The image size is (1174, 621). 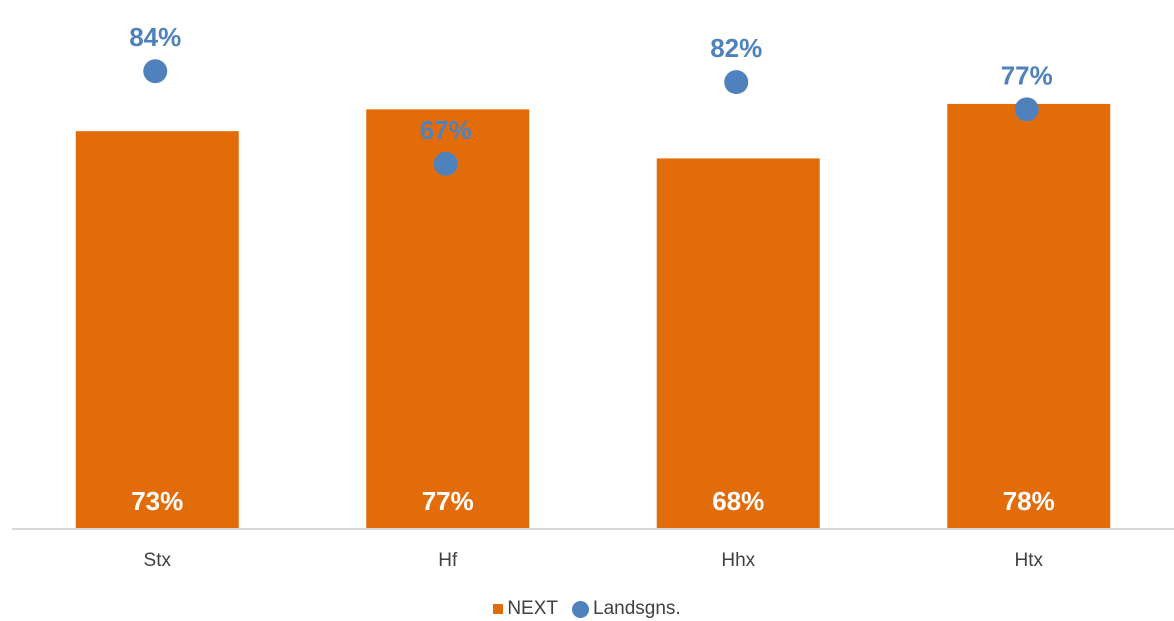 What do you see at coordinates (637, 608) in the screenshot?
I see `legend-landsgns-label: Landsgns.` at bounding box center [637, 608].